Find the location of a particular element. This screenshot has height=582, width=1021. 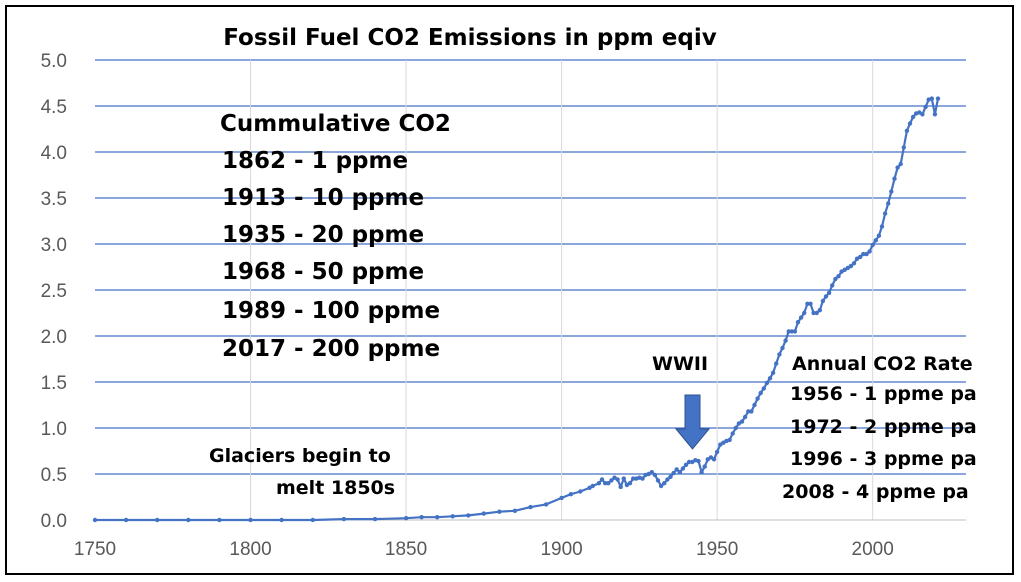

x-tick-label: 1850 is located at coordinates (406, 549).